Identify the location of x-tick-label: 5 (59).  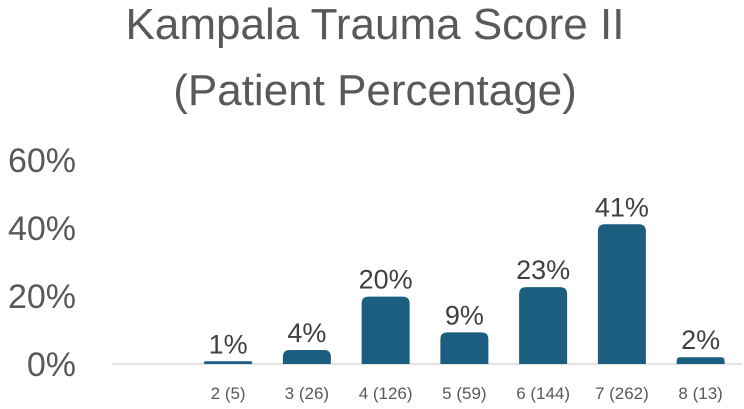
(464, 393).